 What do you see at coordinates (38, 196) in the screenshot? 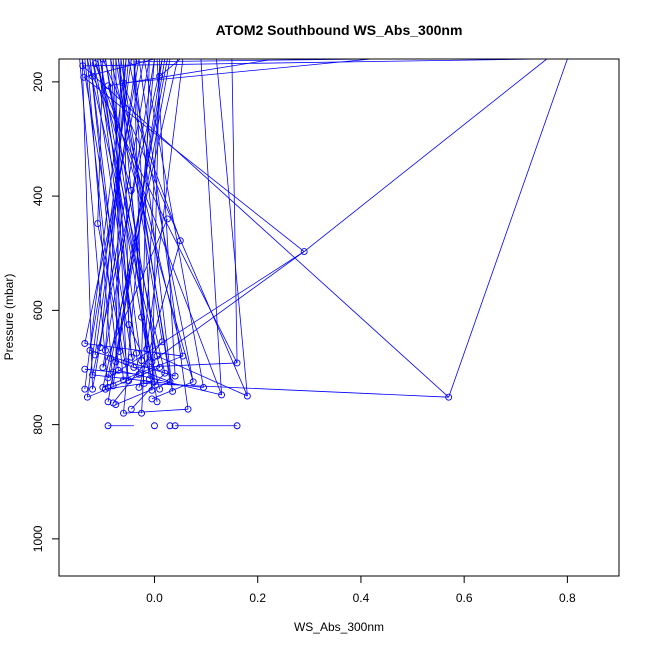
I see `y-tick-label-1: 400` at bounding box center [38, 196].